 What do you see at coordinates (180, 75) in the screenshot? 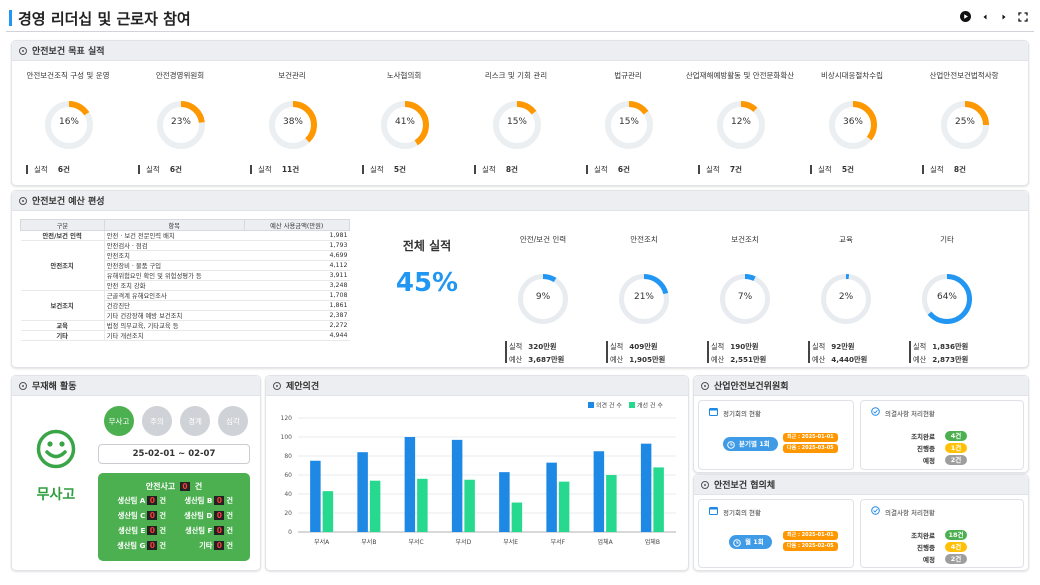
I see `goal-name: 안전경영위원회` at bounding box center [180, 75].